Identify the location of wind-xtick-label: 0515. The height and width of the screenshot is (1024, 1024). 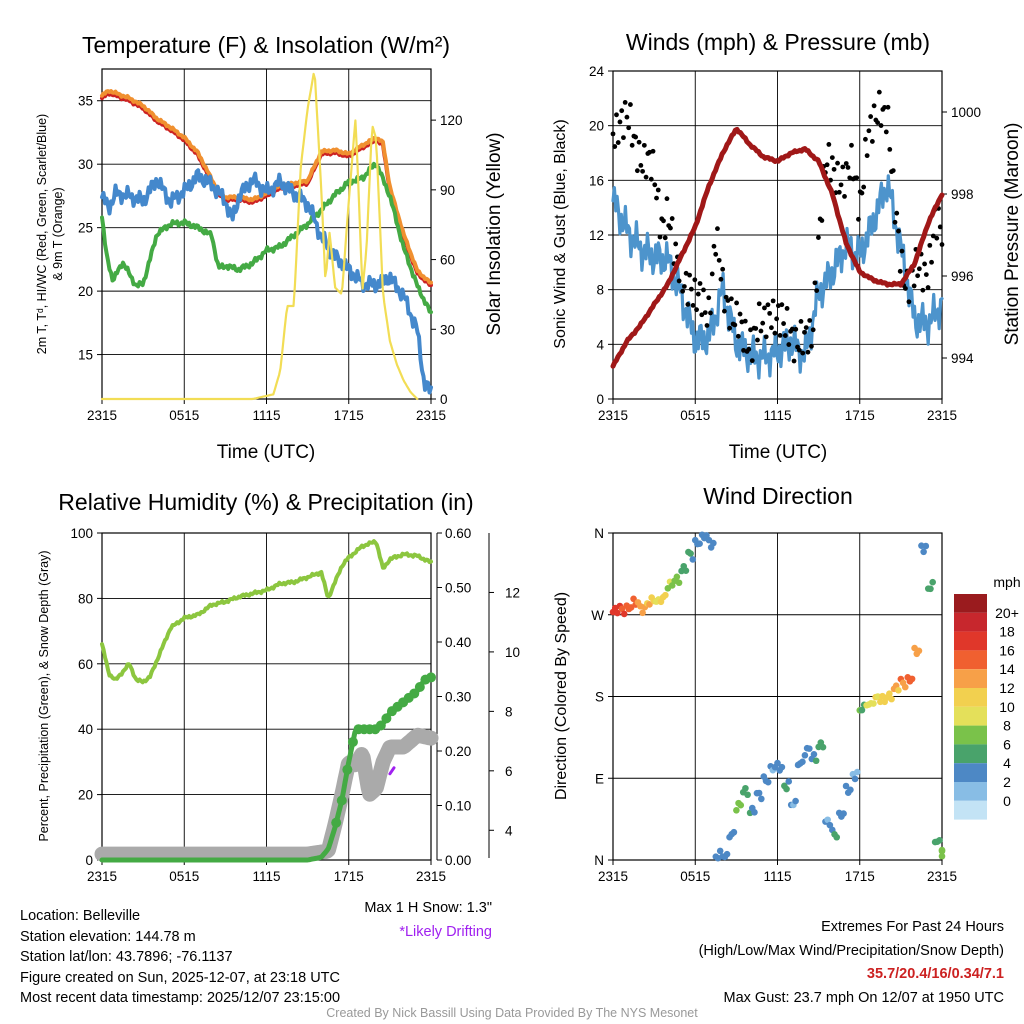
(695, 415).